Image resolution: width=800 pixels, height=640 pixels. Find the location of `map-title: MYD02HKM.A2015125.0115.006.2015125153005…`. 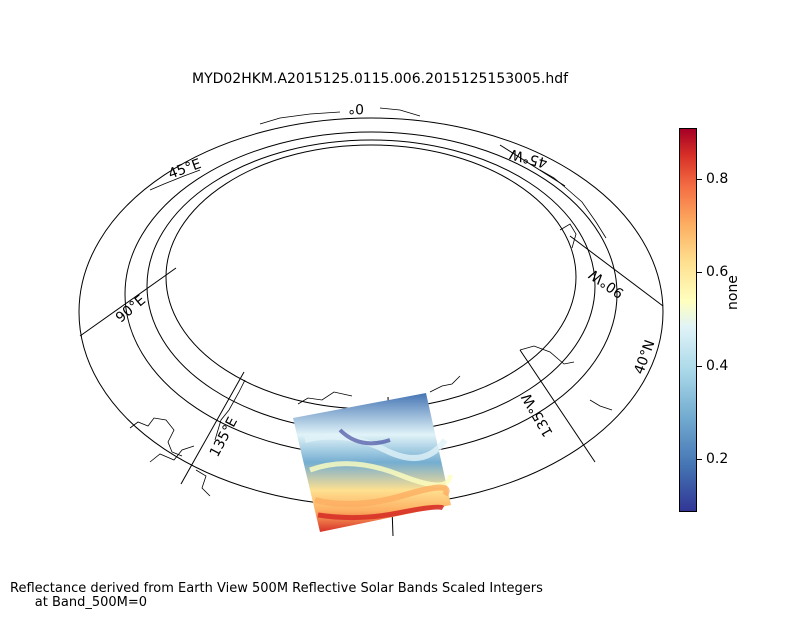

map-title: MYD02HKM.A2015125.0115.006.2015125153005… is located at coordinates (380, 79).